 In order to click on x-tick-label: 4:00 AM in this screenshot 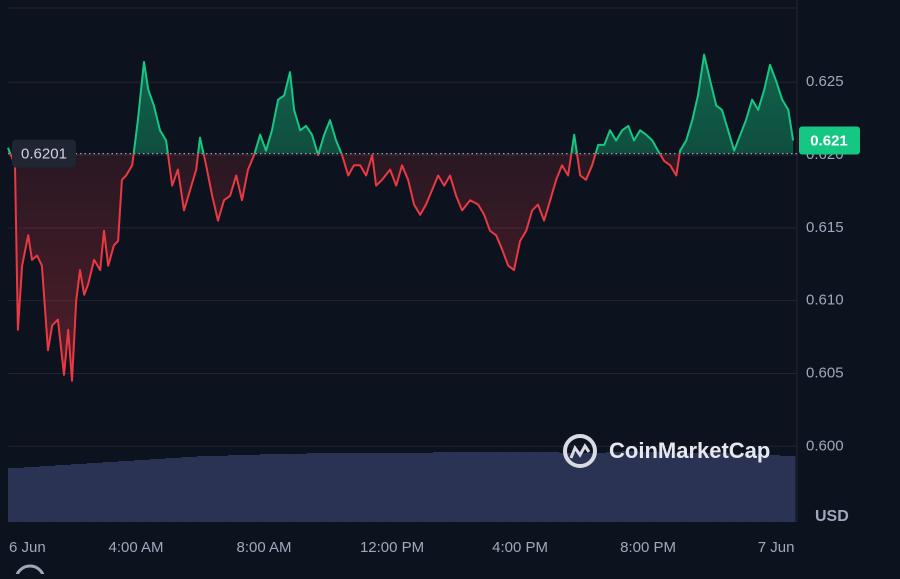, I will do `click(135, 547)`.